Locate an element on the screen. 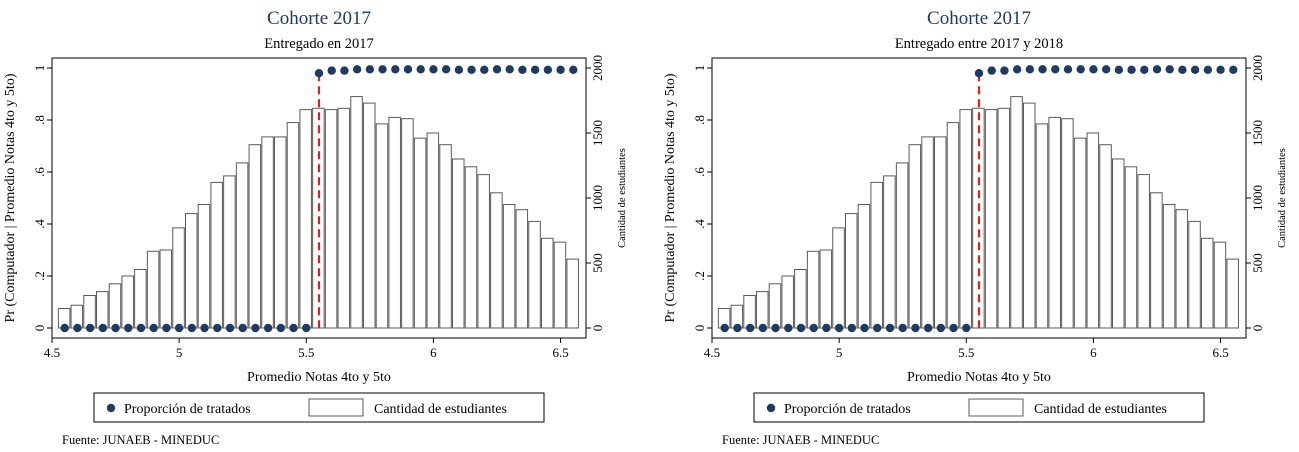  y2-tick-label: 2000 is located at coordinates (1257, 68).